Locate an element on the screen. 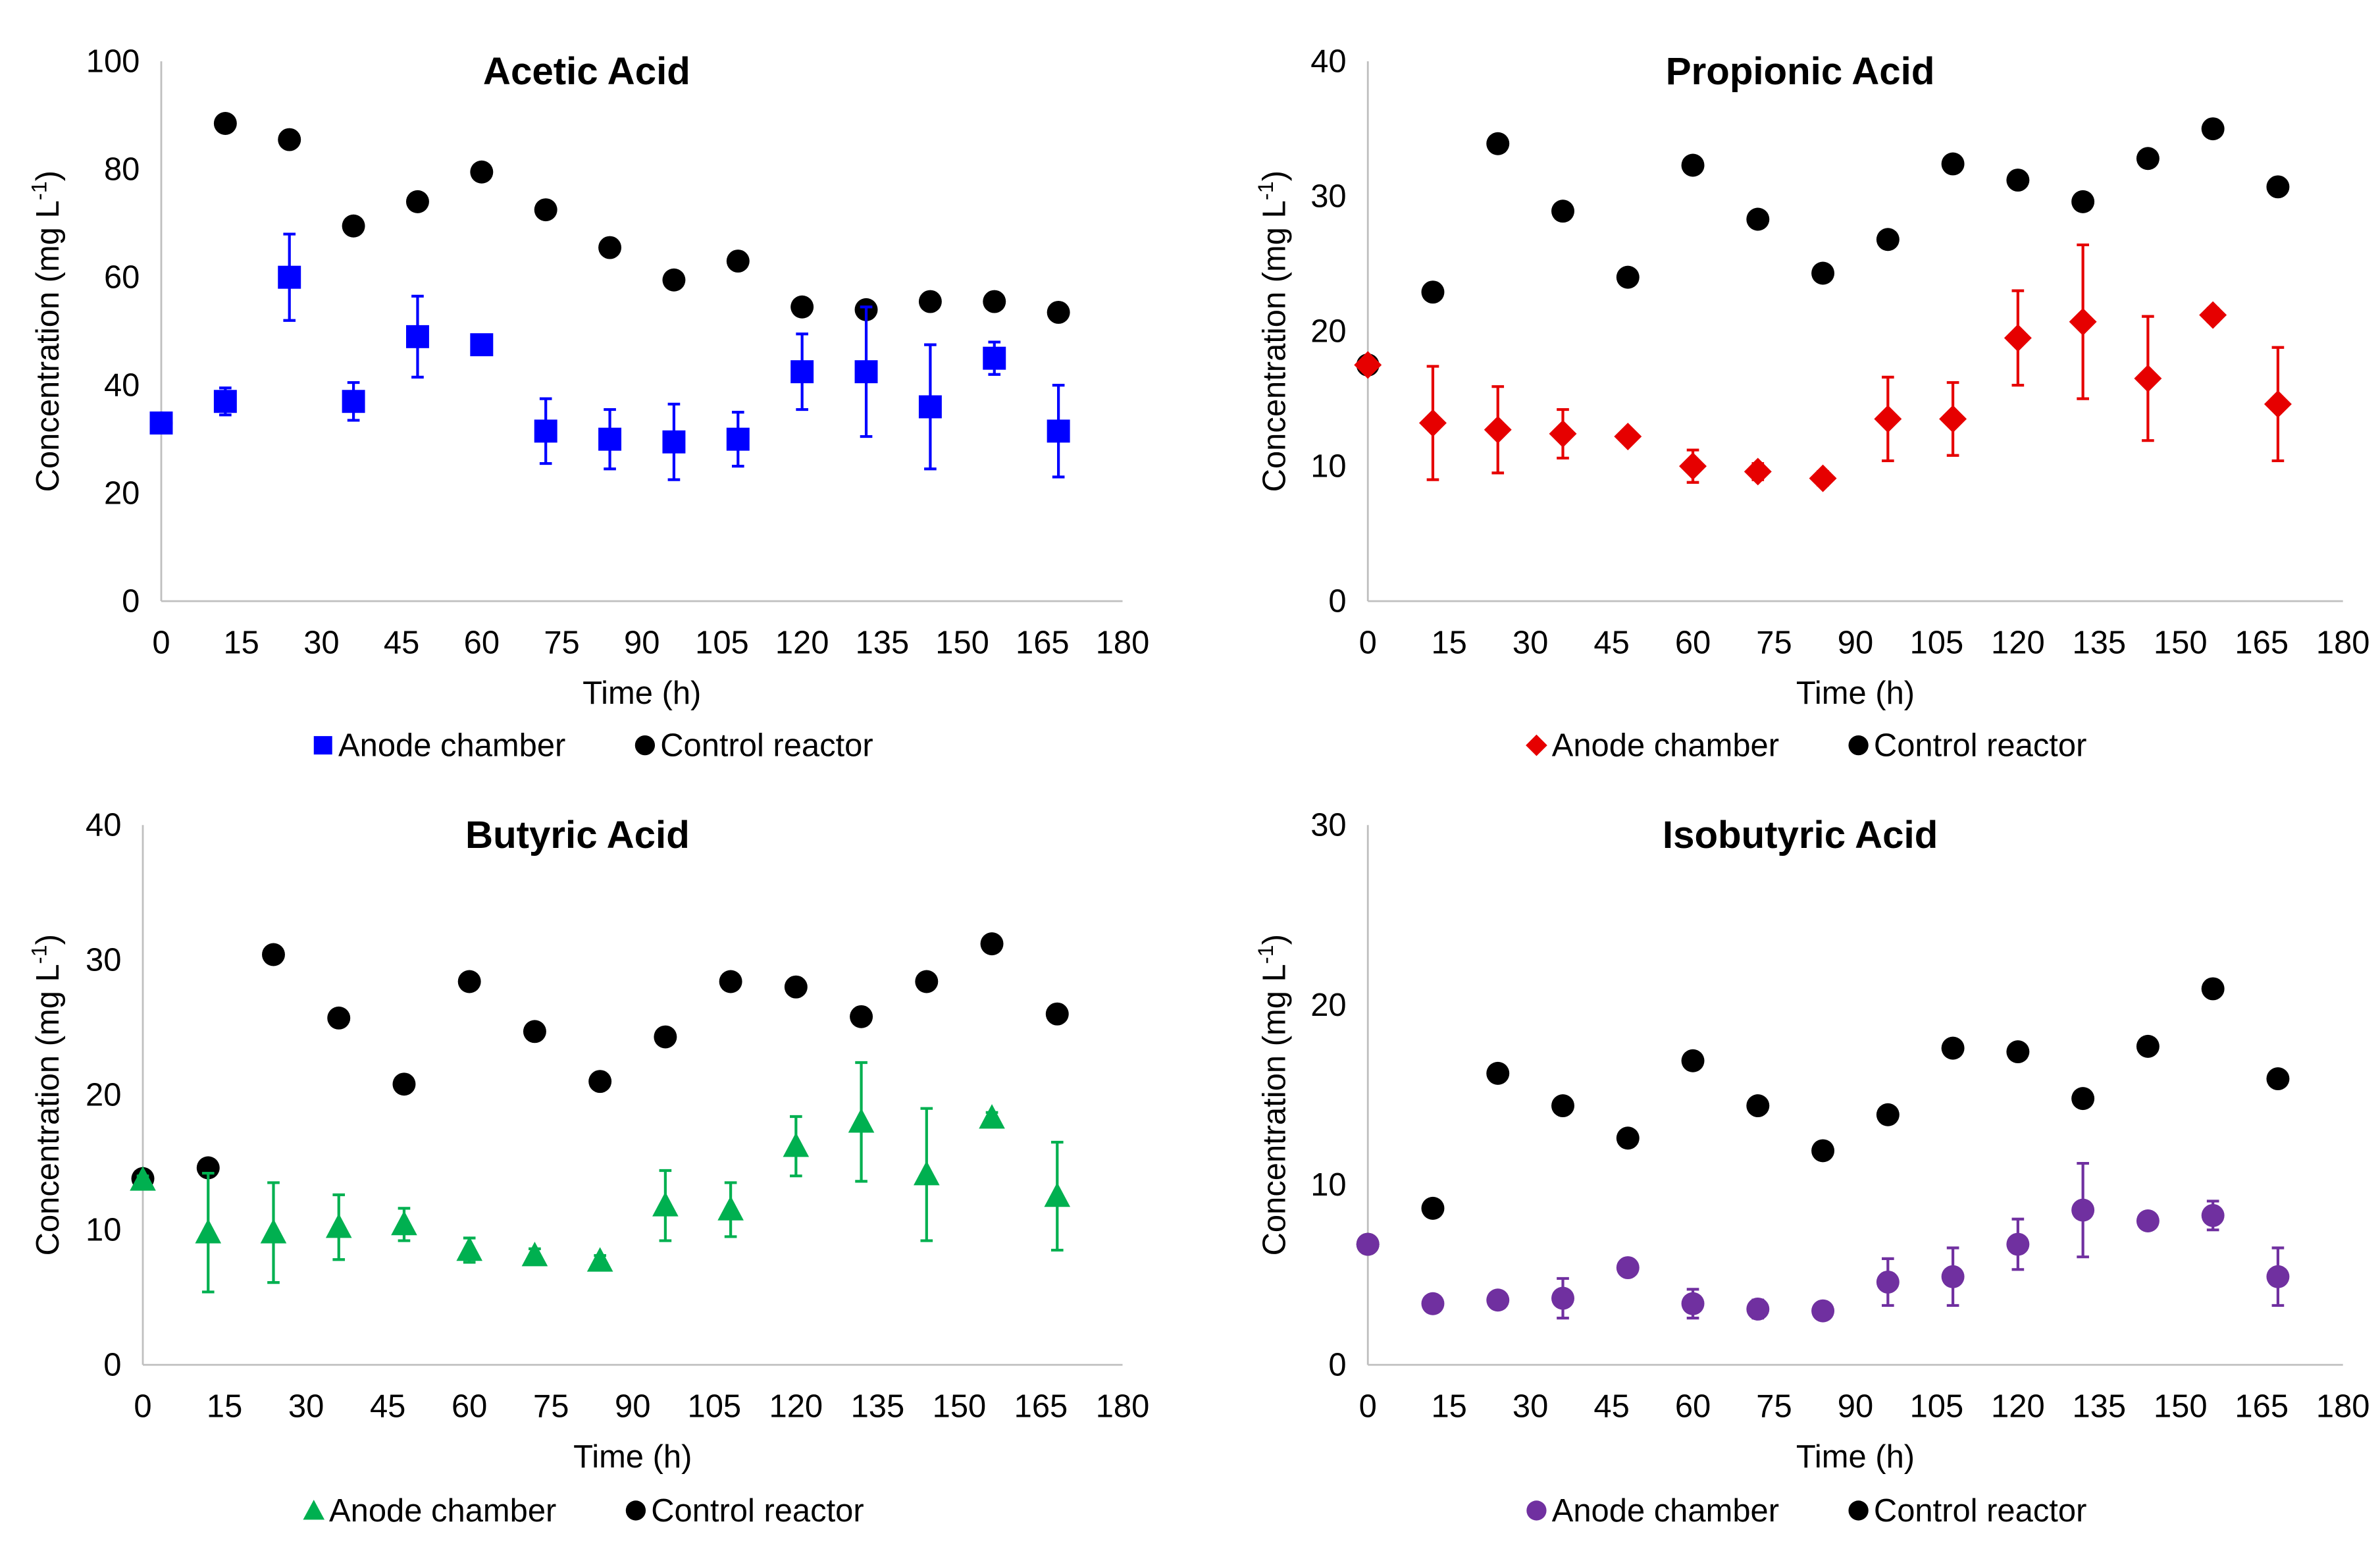  y-tick-label: 30 is located at coordinates (103, 960).